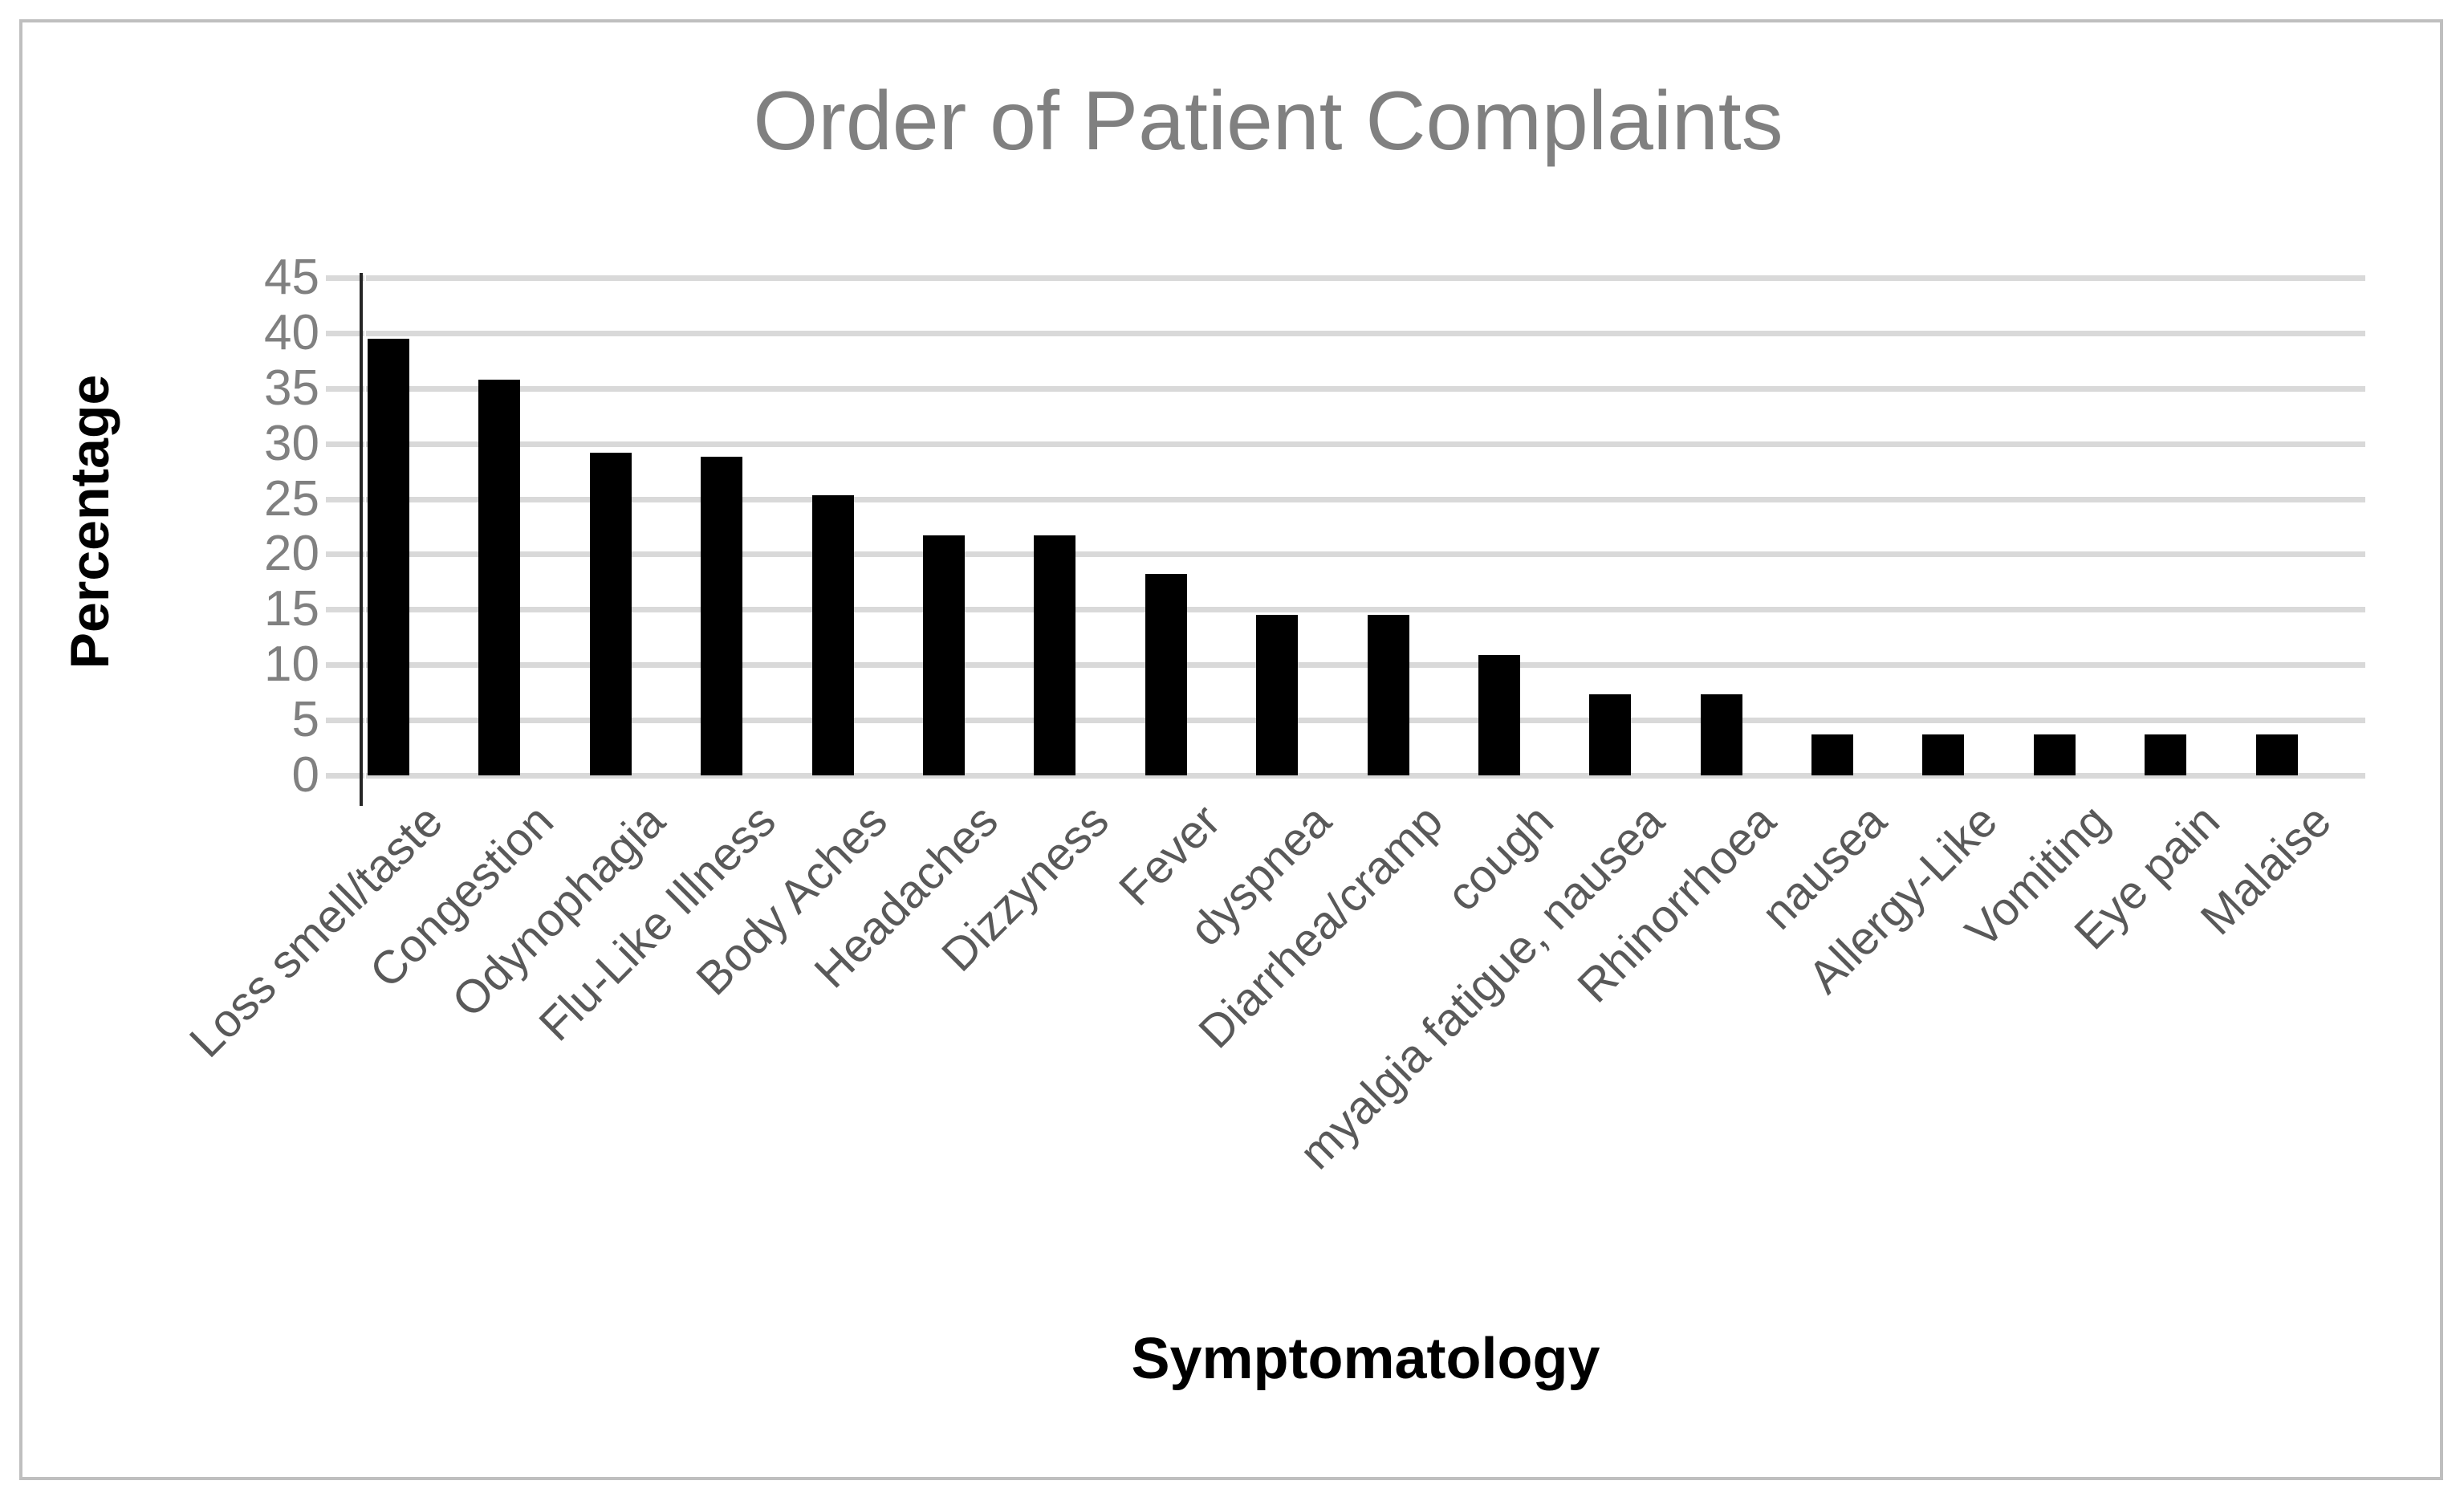 This screenshot has width=2464, height=1501. Describe the element at coordinates (292, 554) in the screenshot. I see `y-tick-label: 20` at that location.